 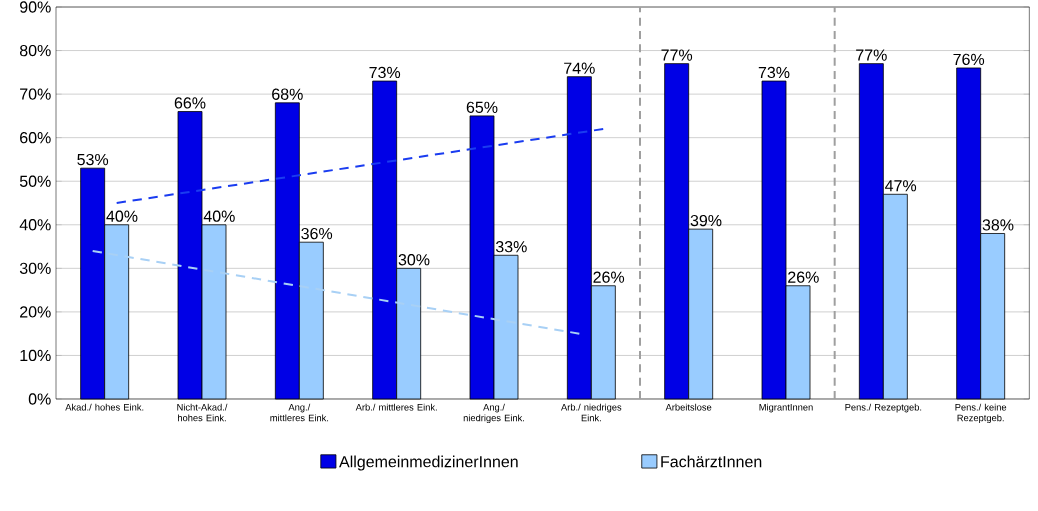 I want to click on x-tick-label: Arb./ niedriges Eink., so click(x=591, y=412).